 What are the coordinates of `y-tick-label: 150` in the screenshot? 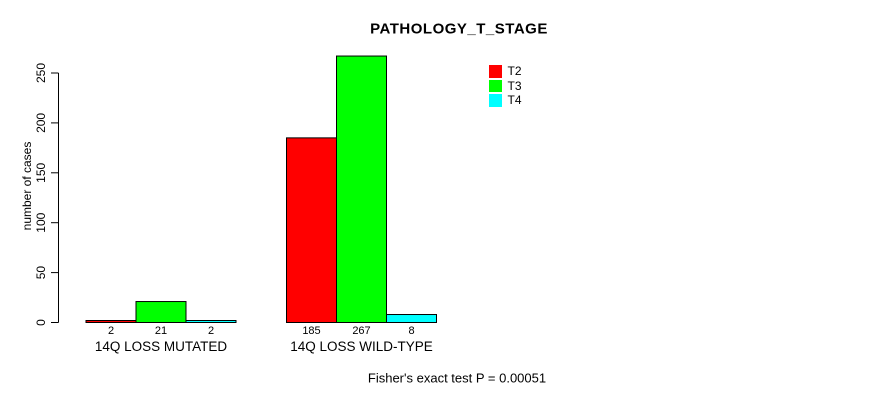 It's located at (41, 172).